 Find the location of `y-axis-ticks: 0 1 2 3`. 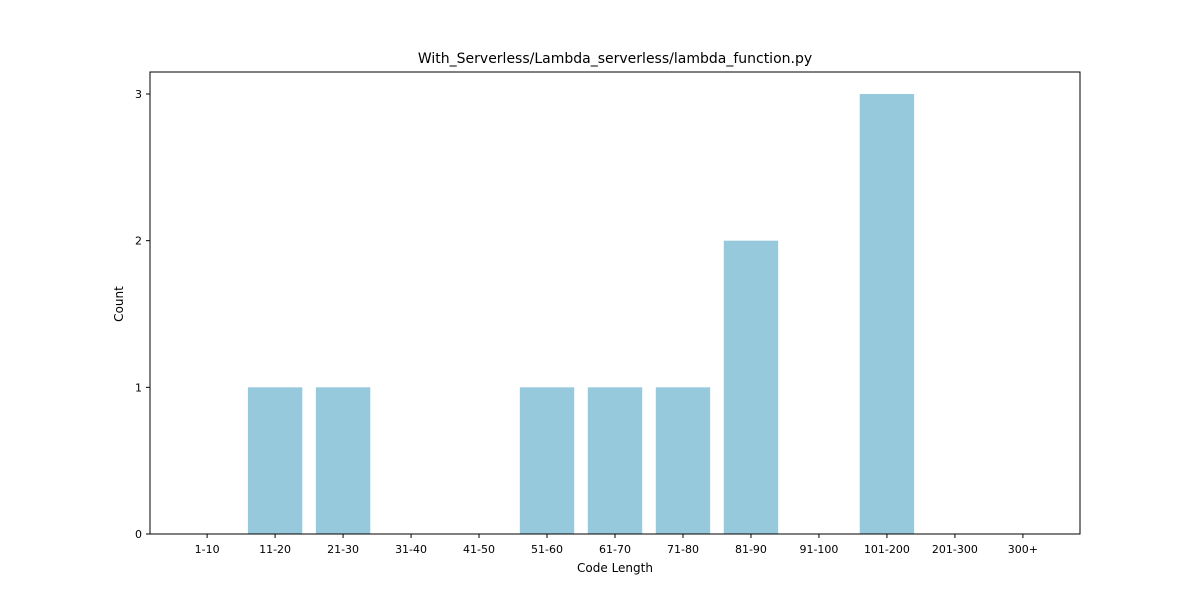

y-axis-ticks: 0 1 2 3 is located at coordinates (142, 314).